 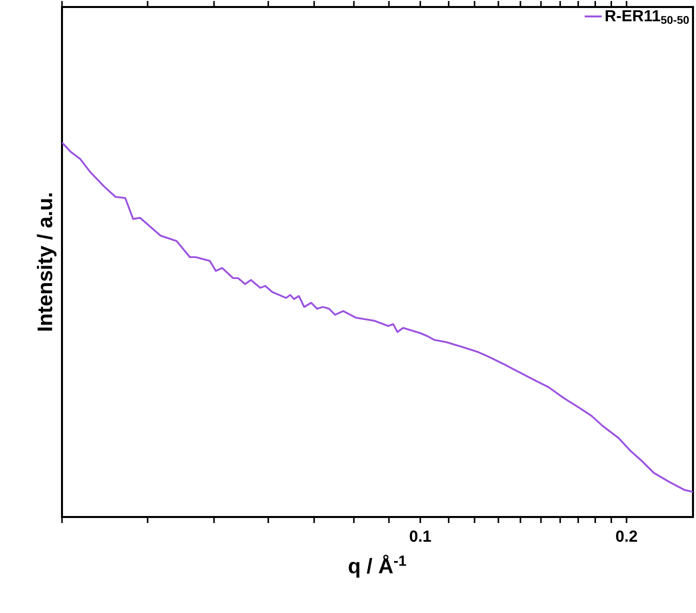 What do you see at coordinates (46, 262) in the screenshot?
I see `y-axis-title: Intensity / a.u.` at bounding box center [46, 262].